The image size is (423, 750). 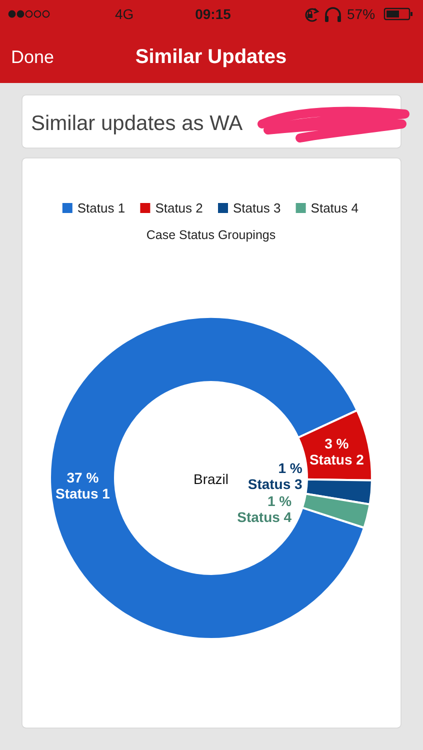 I want to click on text: Brazil, so click(x=211, y=479).